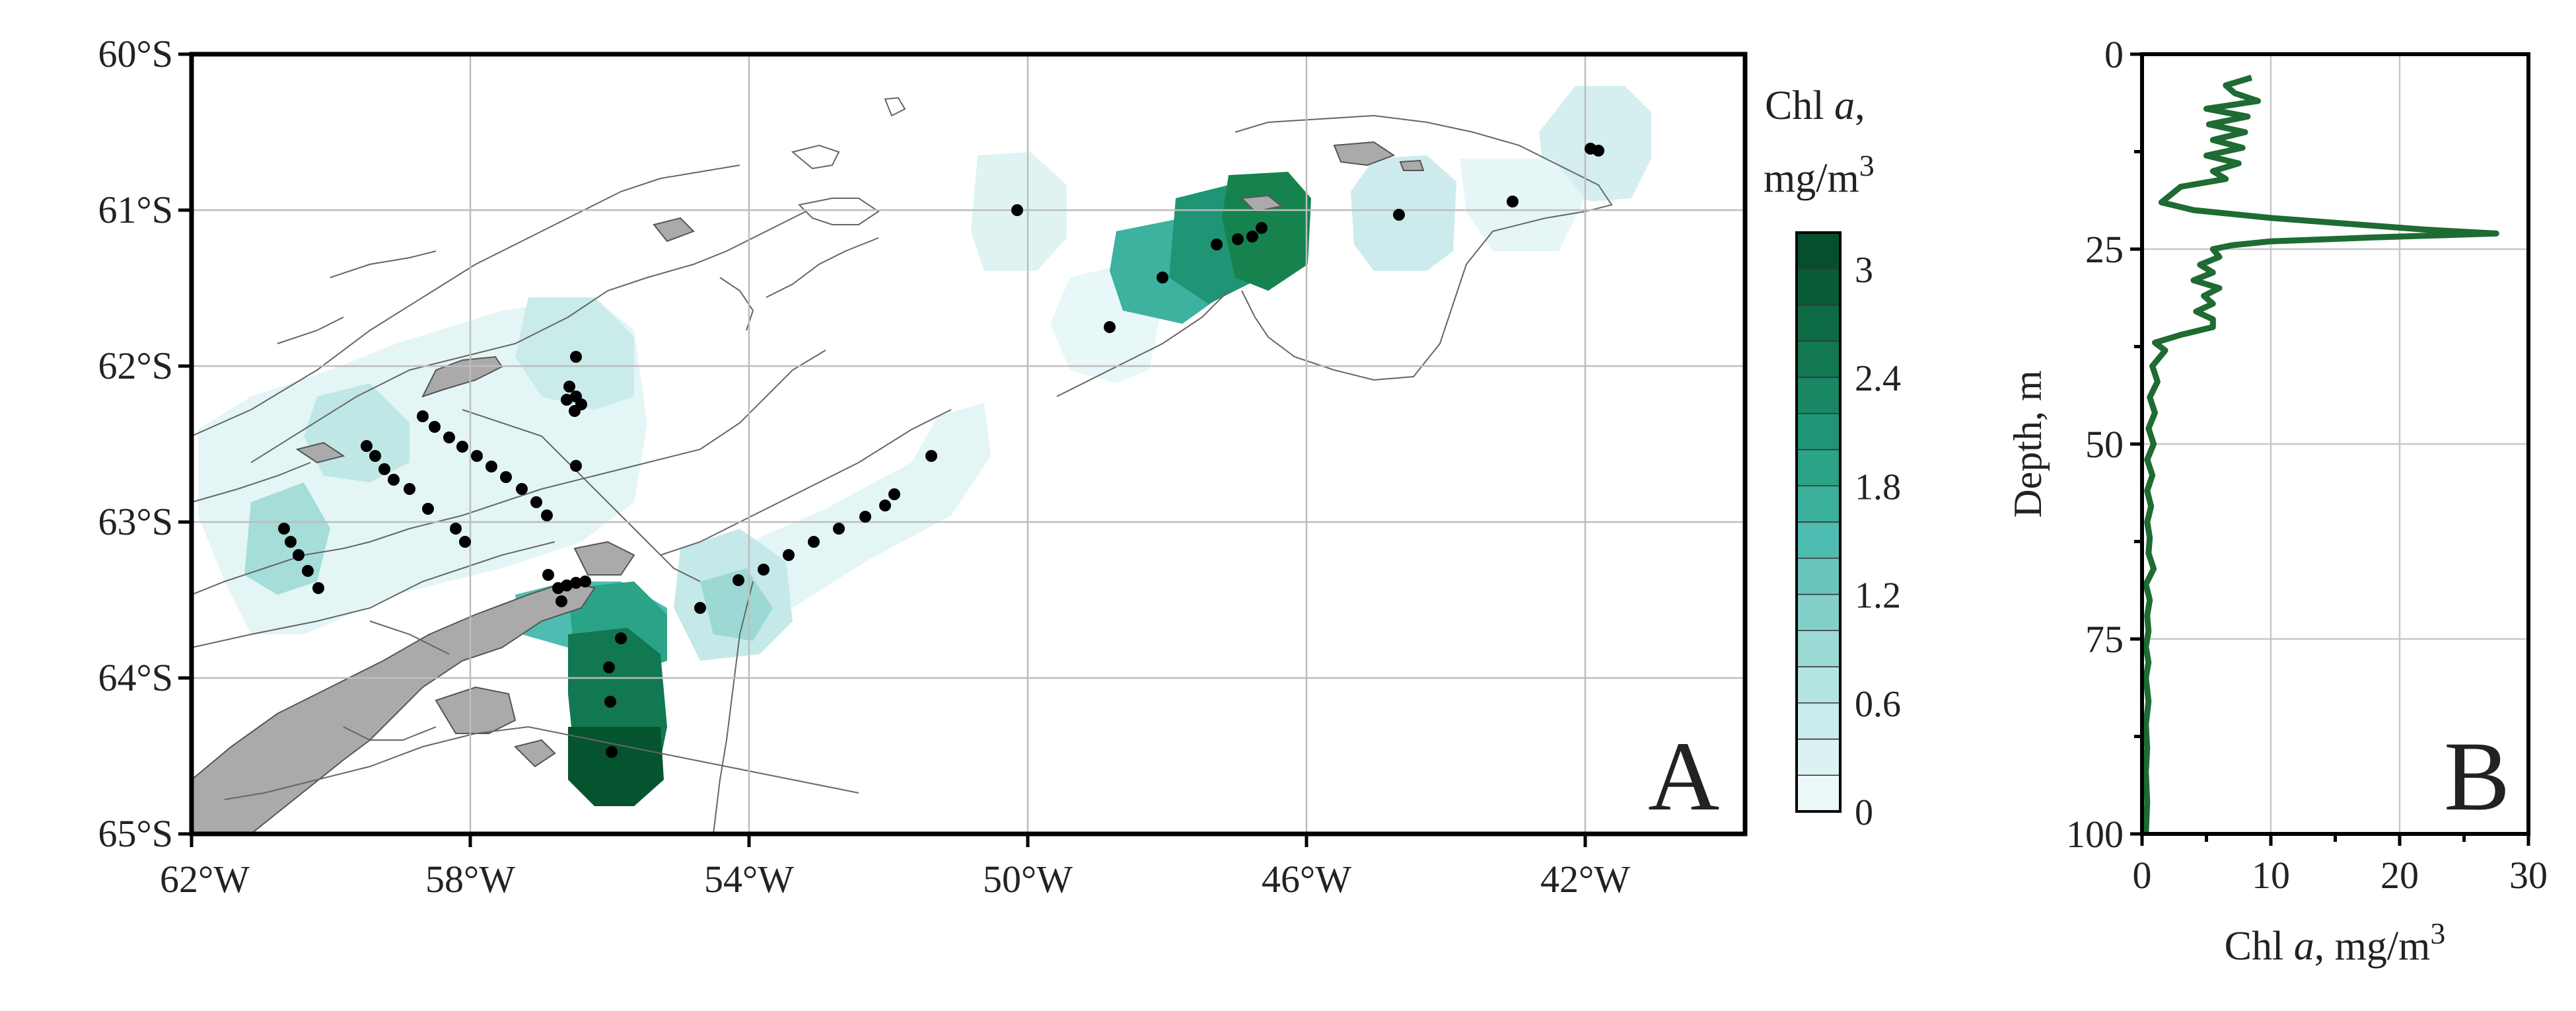  I want to click on colorbar-units-sup: 3, so click(1867, 165).